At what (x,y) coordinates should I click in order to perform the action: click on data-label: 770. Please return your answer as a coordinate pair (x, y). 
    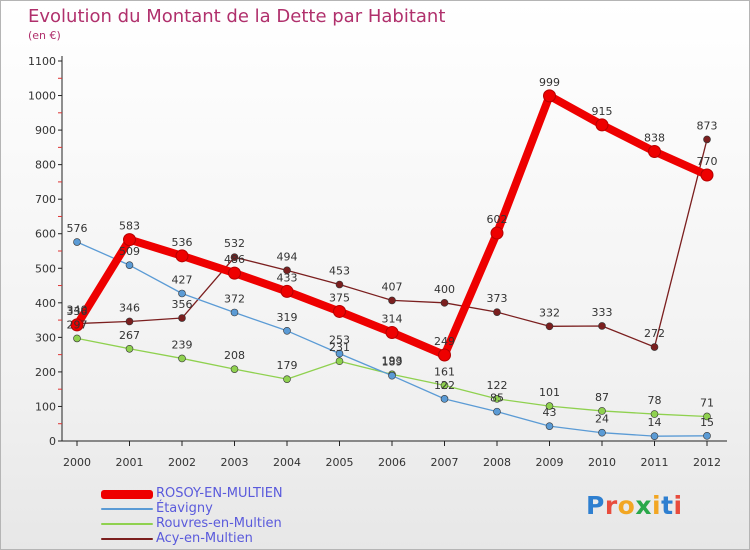
    Looking at the image, I should click on (707, 161).